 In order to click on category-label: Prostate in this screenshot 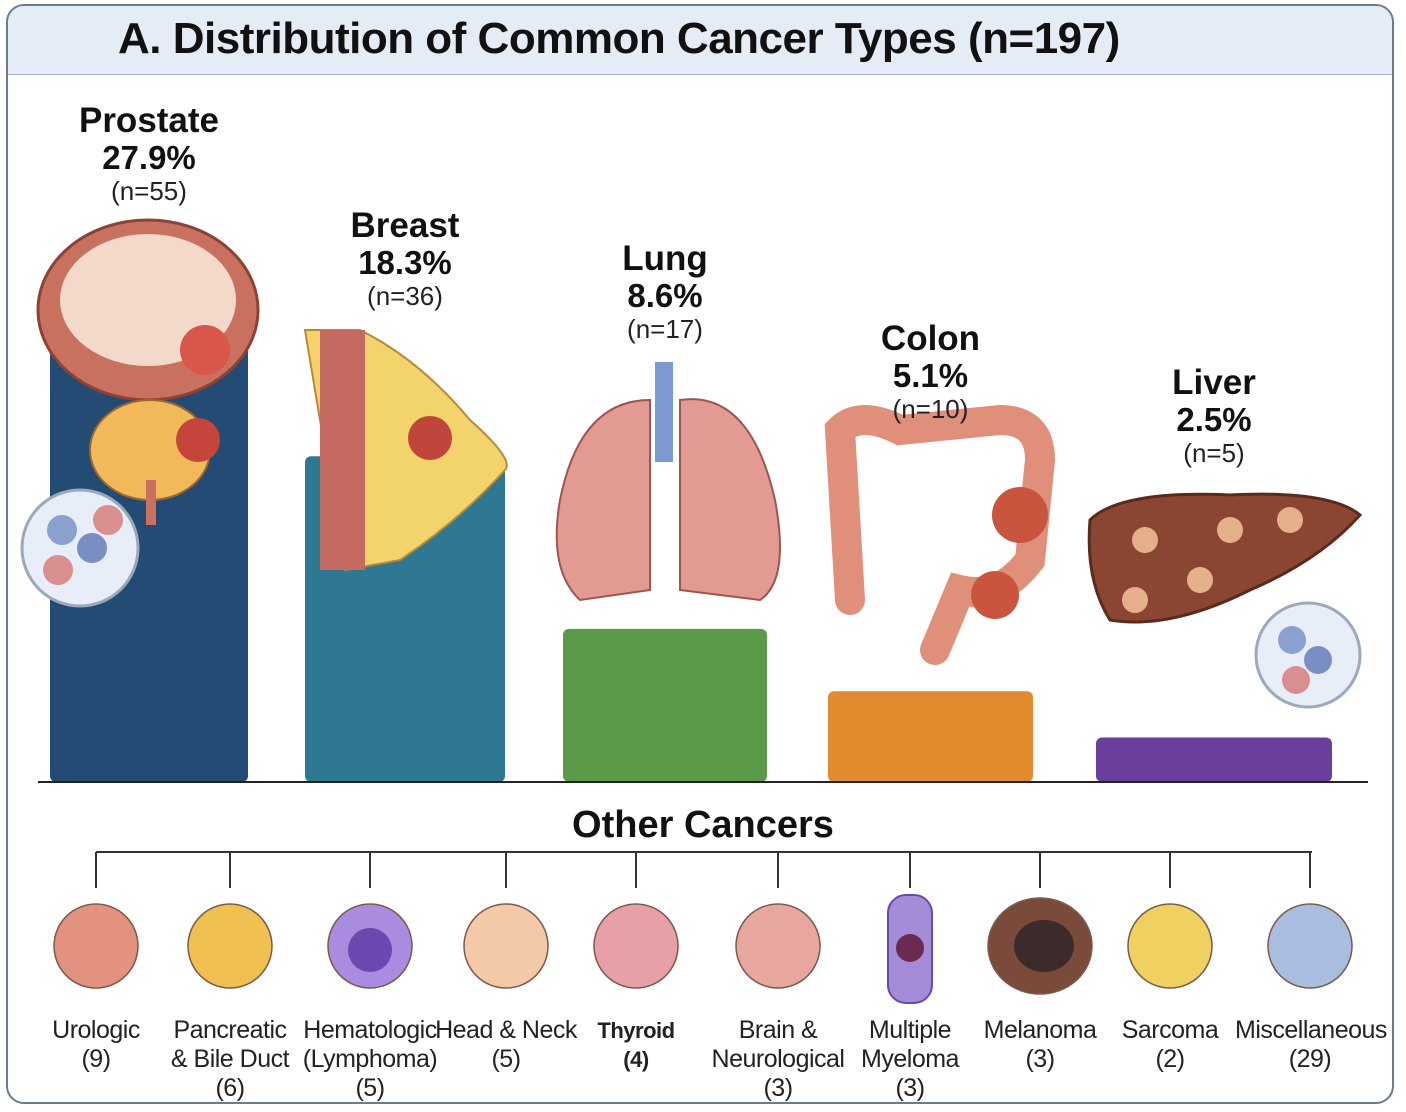, I will do `click(149, 120)`.